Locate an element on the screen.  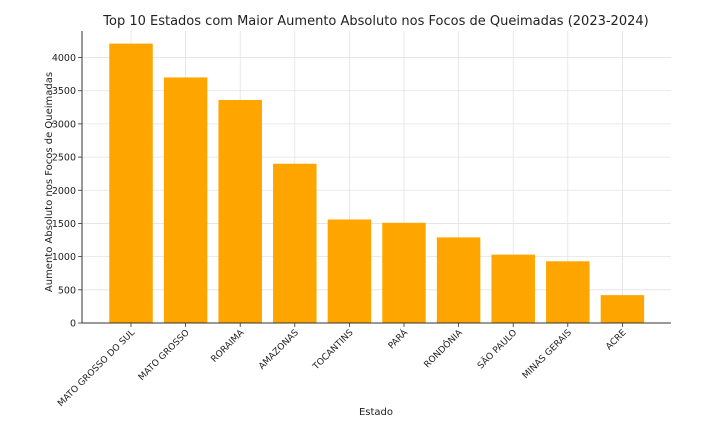
x-tick-label: MATO GROSSO is located at coordinates (164, 355).